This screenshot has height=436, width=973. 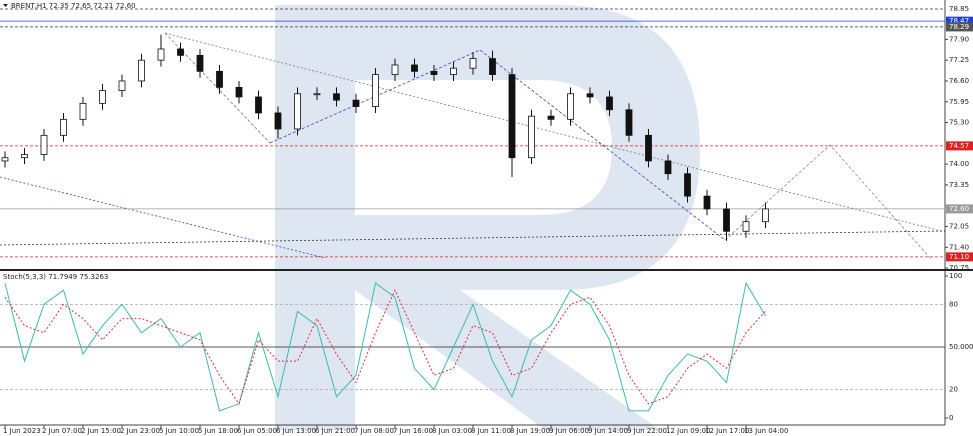 I want to click on forecast-line, so click(x=827, y=201).